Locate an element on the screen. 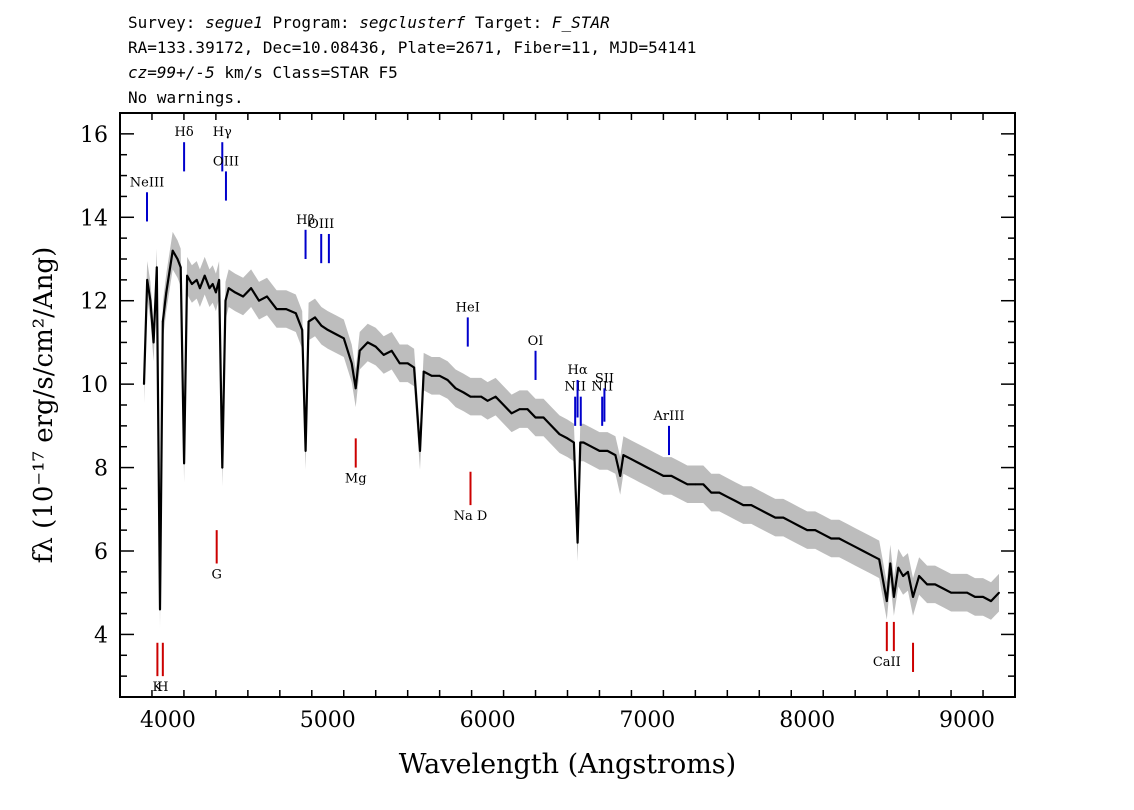 Image resolution: width=1134 pixels, height=810 pixels. header-line-4: No warnings. is located at coordinates (186, 97).